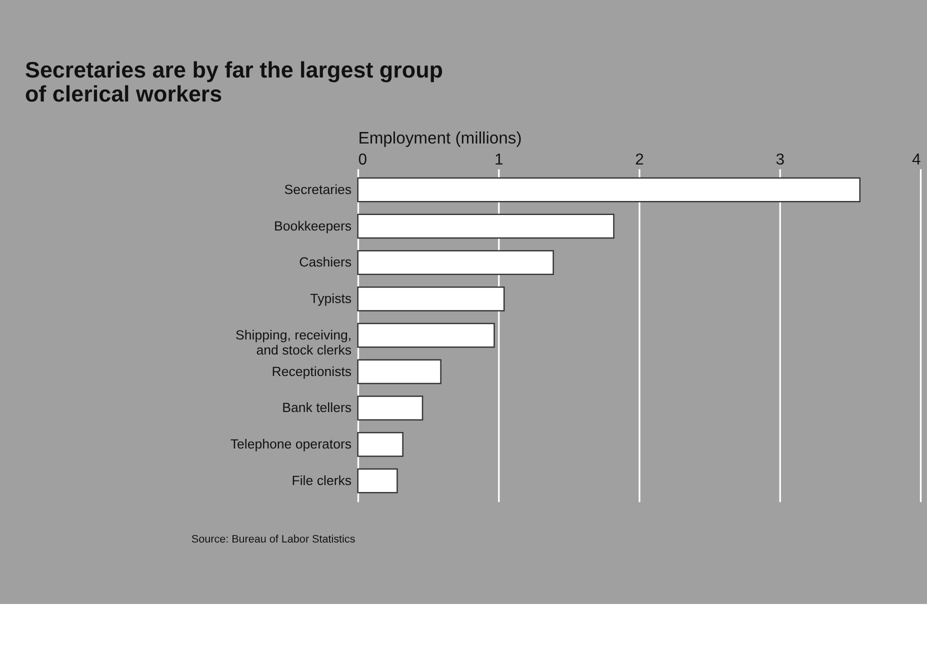 This screenshot has width=927, height=660. I want to click on y-tick-label: Receptionists, so click(312, 371).